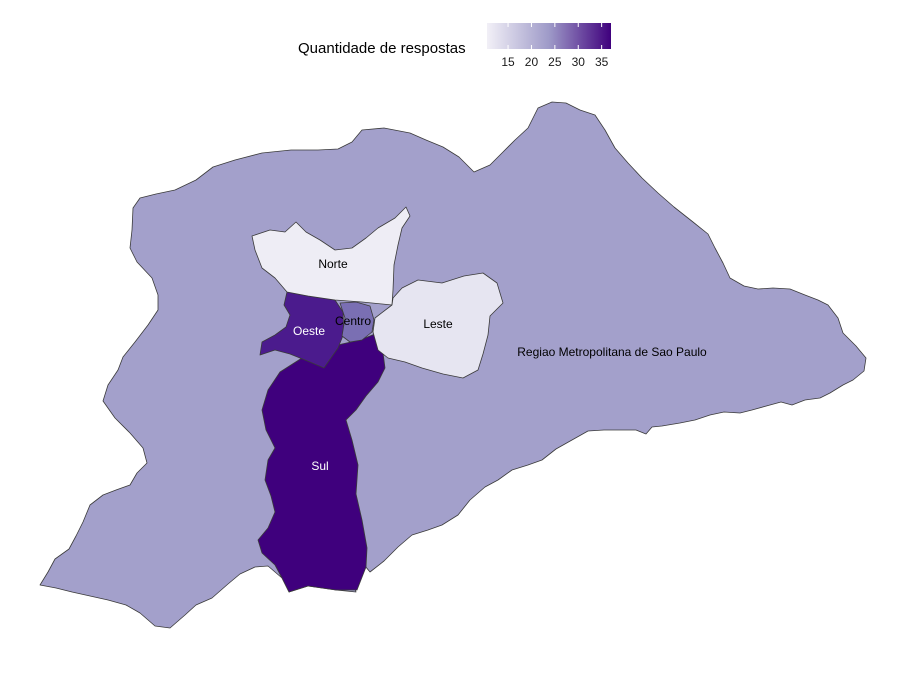 The width and height of the screenshot is (910, 679). I want to click on legend-title: Quantidade de respostas, so click(382, 48).